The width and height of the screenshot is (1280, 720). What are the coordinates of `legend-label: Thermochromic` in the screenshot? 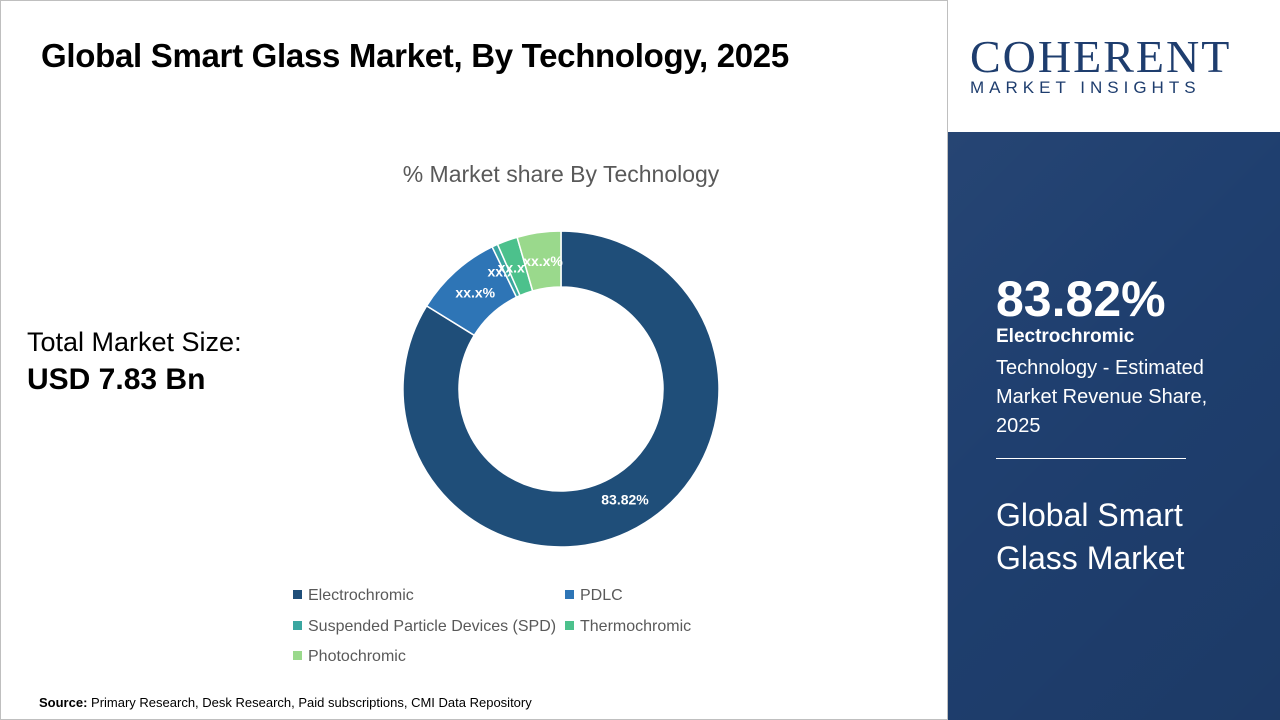 It's located at (636, 626).